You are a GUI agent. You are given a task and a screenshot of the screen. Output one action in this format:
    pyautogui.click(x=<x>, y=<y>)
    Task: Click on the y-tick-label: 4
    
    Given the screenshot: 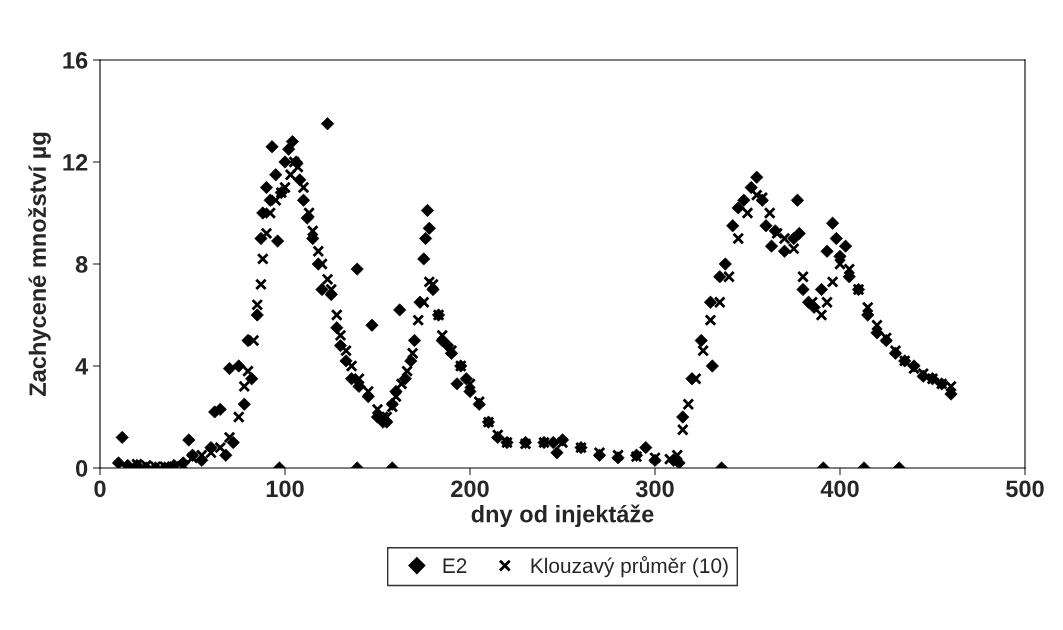 What is the action you would take?
    pyautogui.click(x=82, y=366)
    